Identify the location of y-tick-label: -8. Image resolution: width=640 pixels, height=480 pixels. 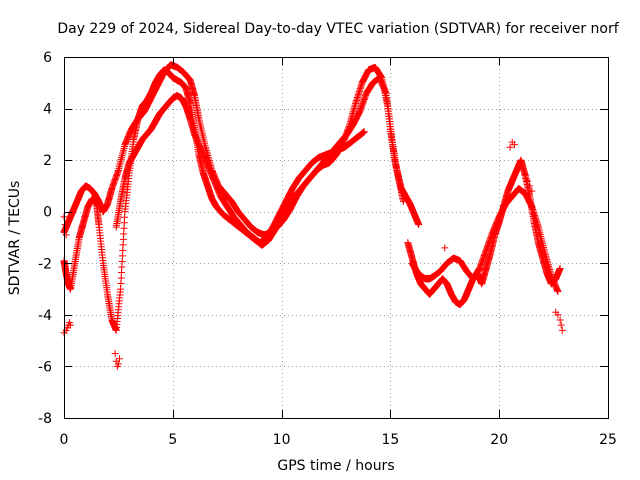
(45, 419).